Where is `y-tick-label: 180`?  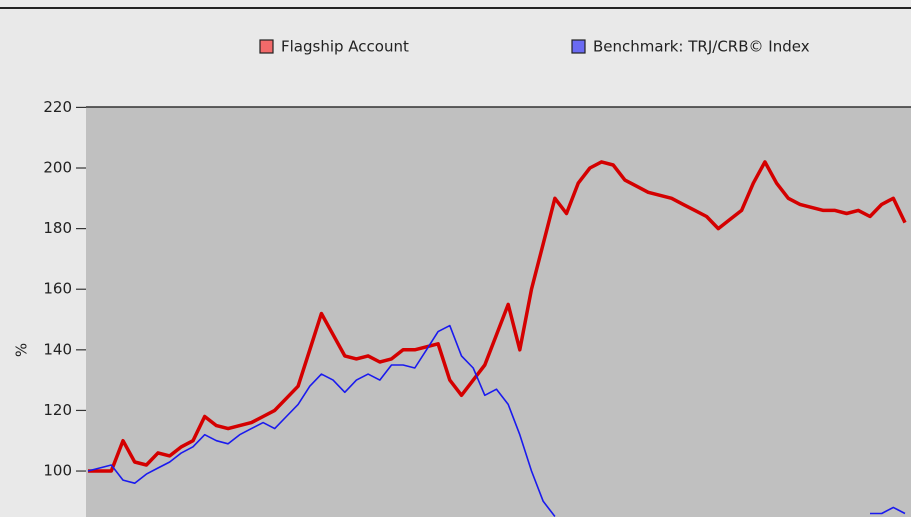
y-tick-label: 180 is located at coordinates (57, 228).